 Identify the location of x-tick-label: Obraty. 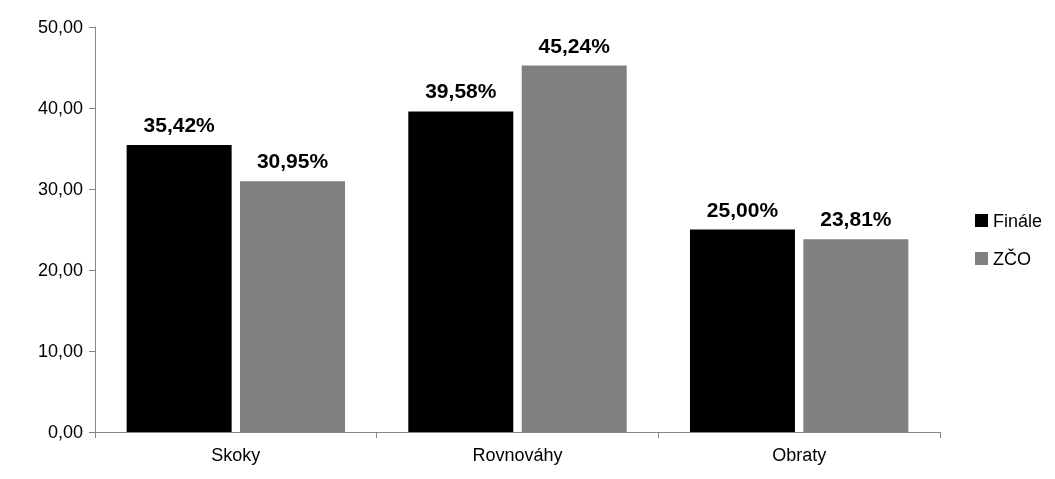
(799, 455).